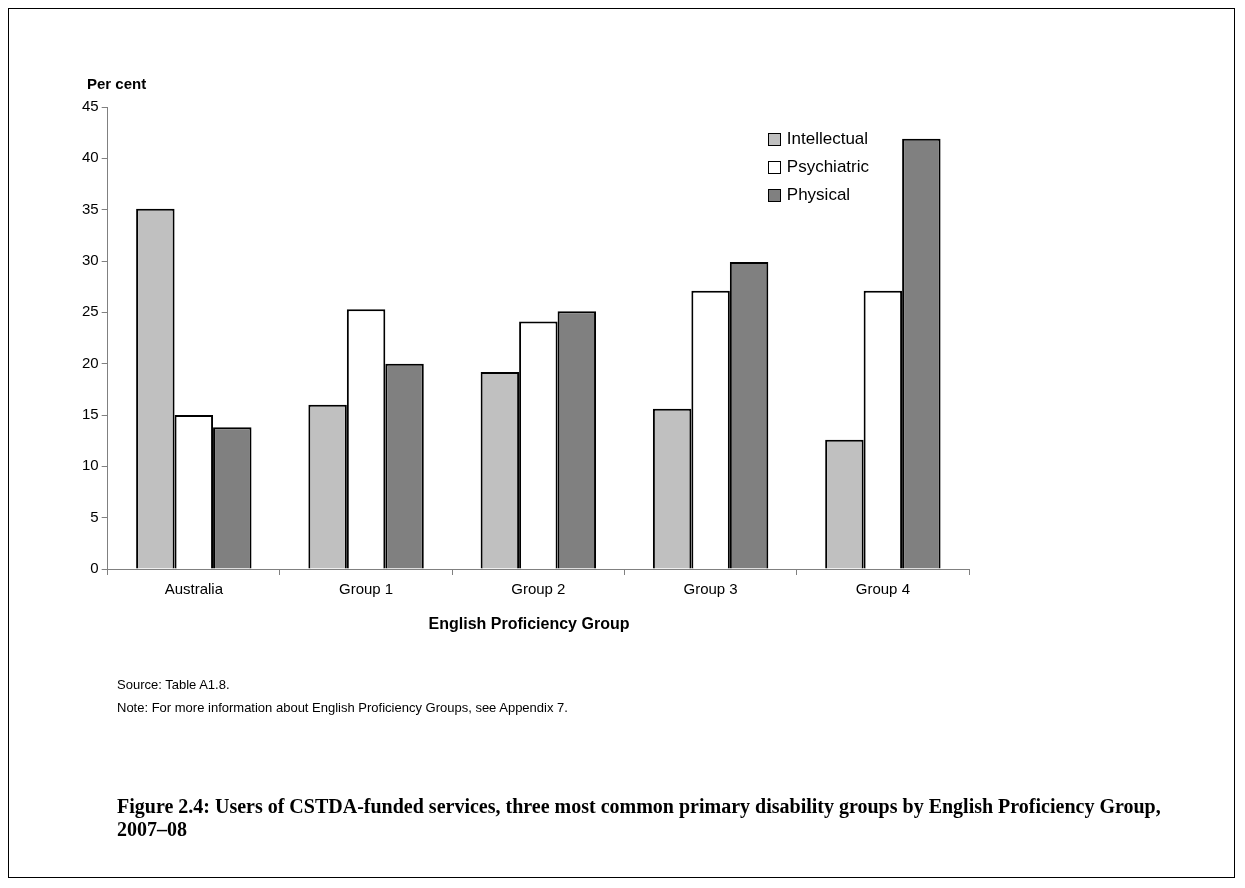 This screenshot has width=1245, height=888. I want to click on text: Note: For more information about English Proficiency Groups, see Appendix 7., so click(342, 707).